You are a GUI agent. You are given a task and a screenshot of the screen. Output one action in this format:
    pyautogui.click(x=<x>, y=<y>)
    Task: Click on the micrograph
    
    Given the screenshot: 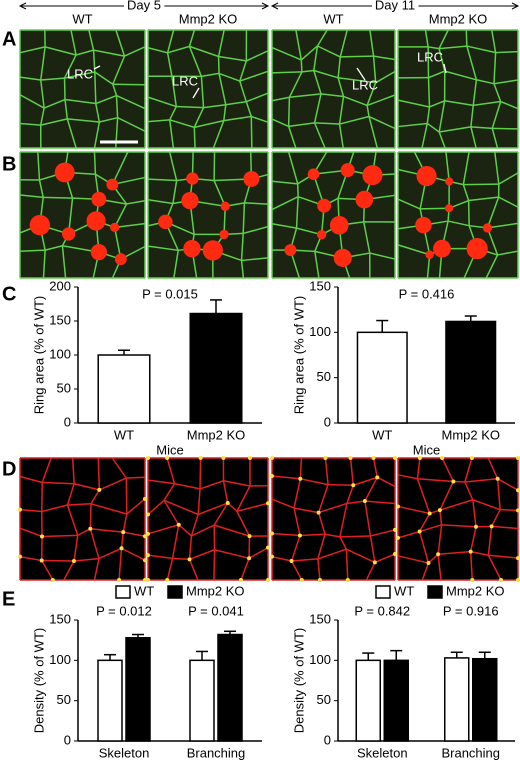 What is the action you would take?
    pyautogui.click(x=333, y=89)
    